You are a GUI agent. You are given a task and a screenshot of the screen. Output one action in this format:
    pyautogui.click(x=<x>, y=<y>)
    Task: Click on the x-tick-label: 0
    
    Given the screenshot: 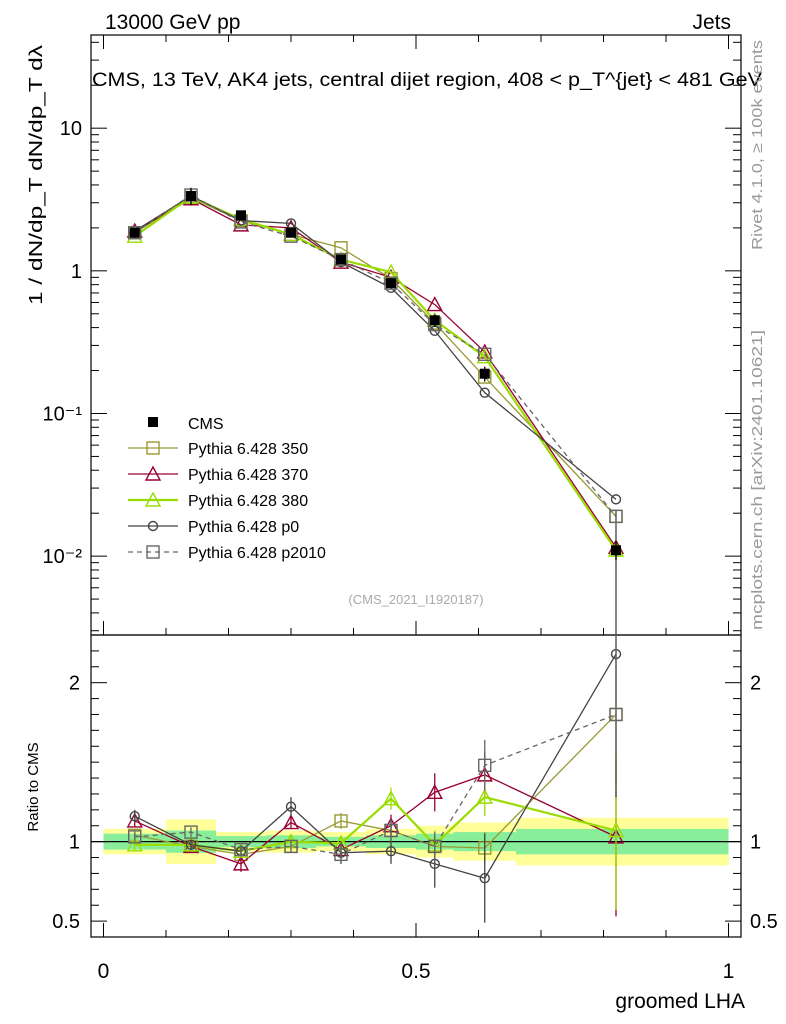 What is the action you would take?
    pyautogui.click(x=104, y=971)
    